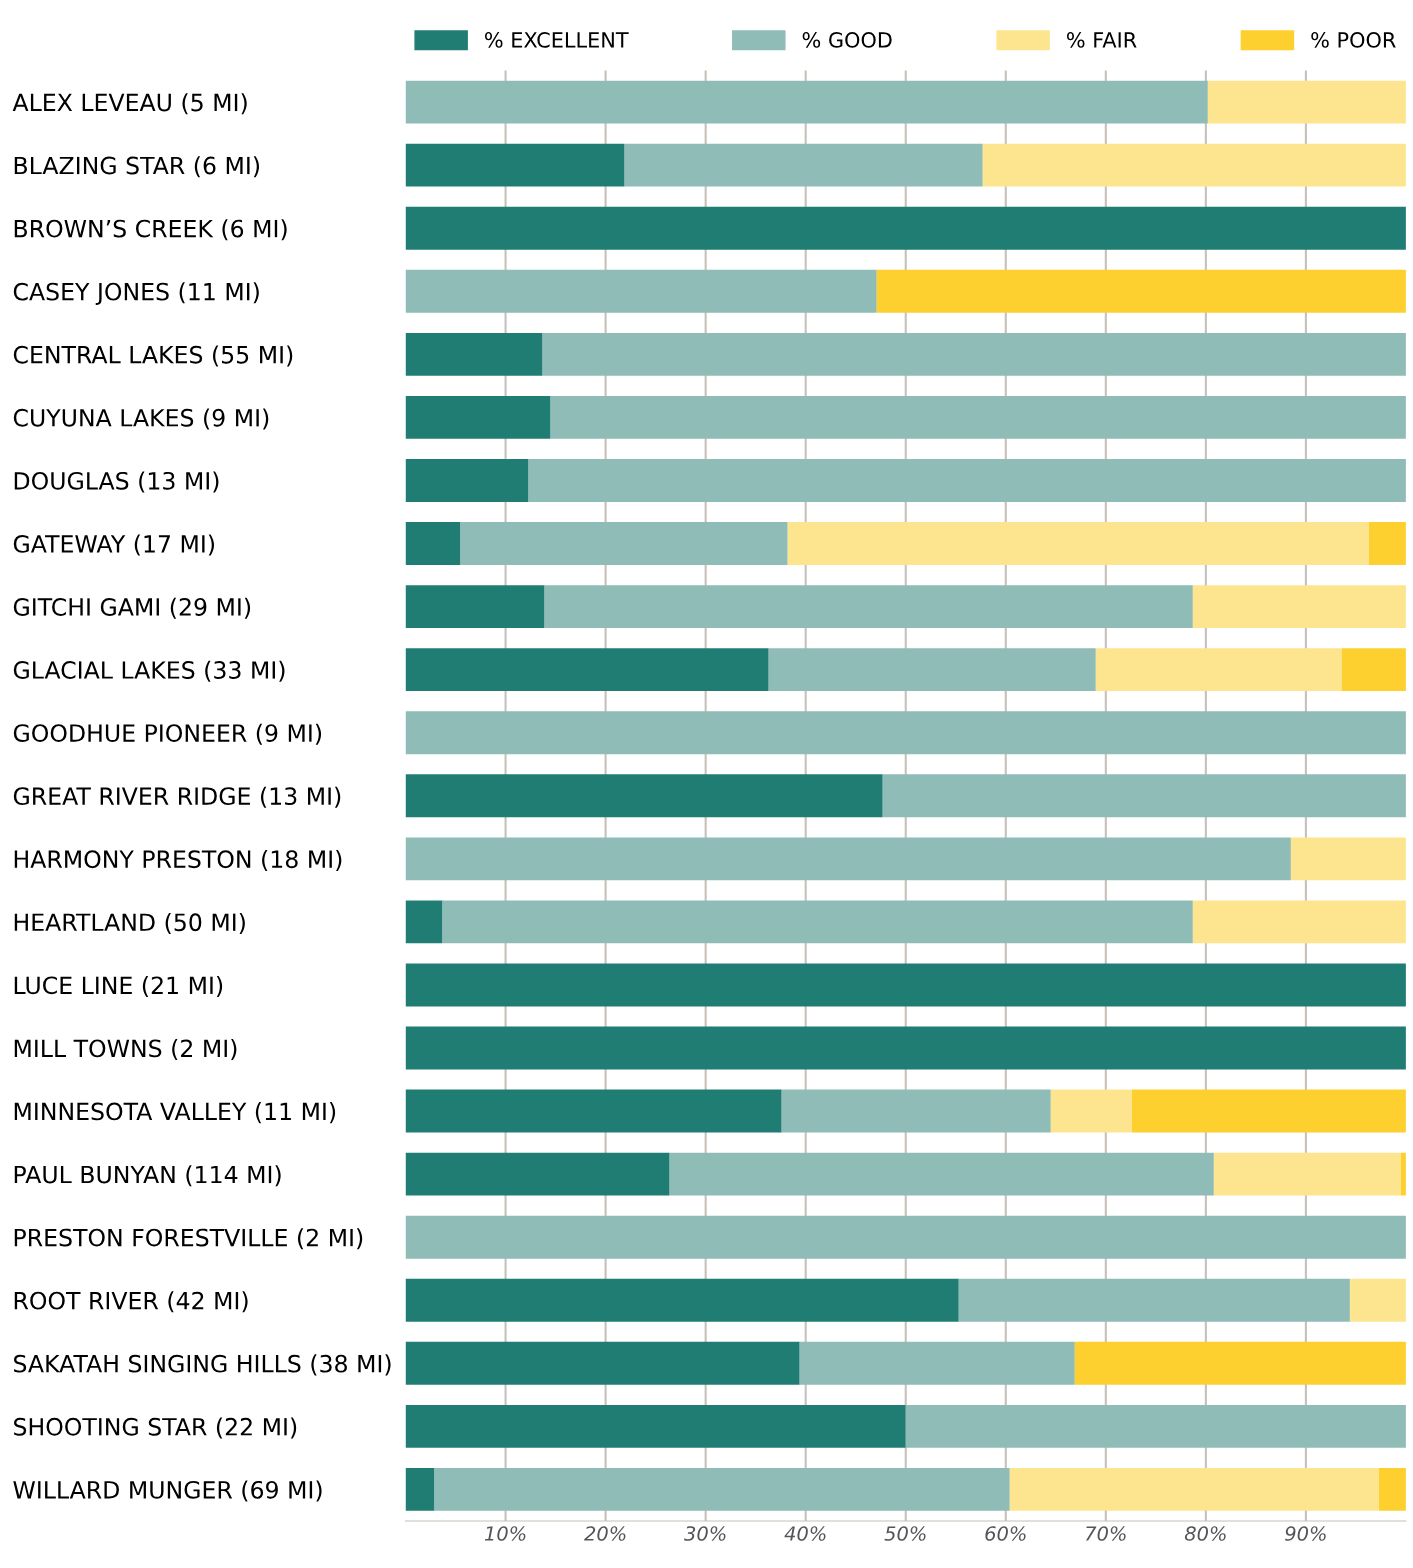  What do you see at coordinates (705, 1533) in the screenshot?
I see `x-tick-label: 30%` at bounding box center [705, 1533].